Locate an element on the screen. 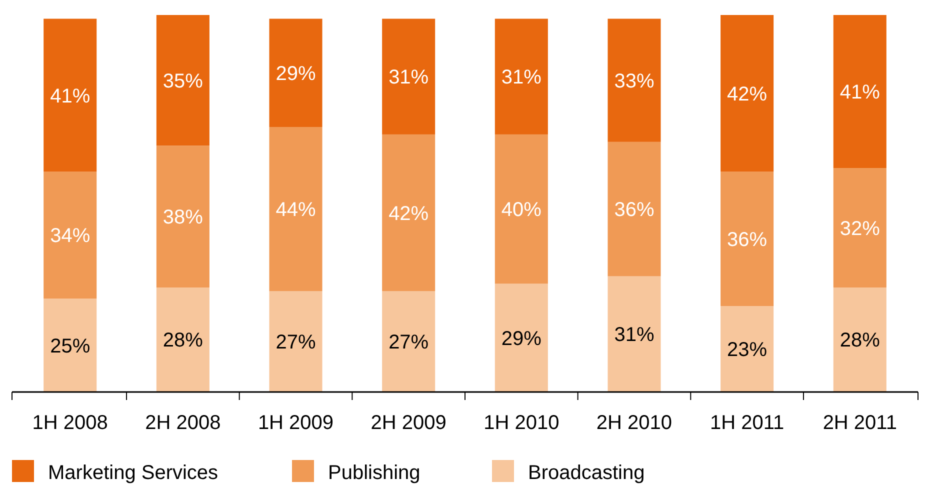 Image resolution: width=928 pixels, height=484 pixels. data-label: 44% is located at coordinates (296, 210).